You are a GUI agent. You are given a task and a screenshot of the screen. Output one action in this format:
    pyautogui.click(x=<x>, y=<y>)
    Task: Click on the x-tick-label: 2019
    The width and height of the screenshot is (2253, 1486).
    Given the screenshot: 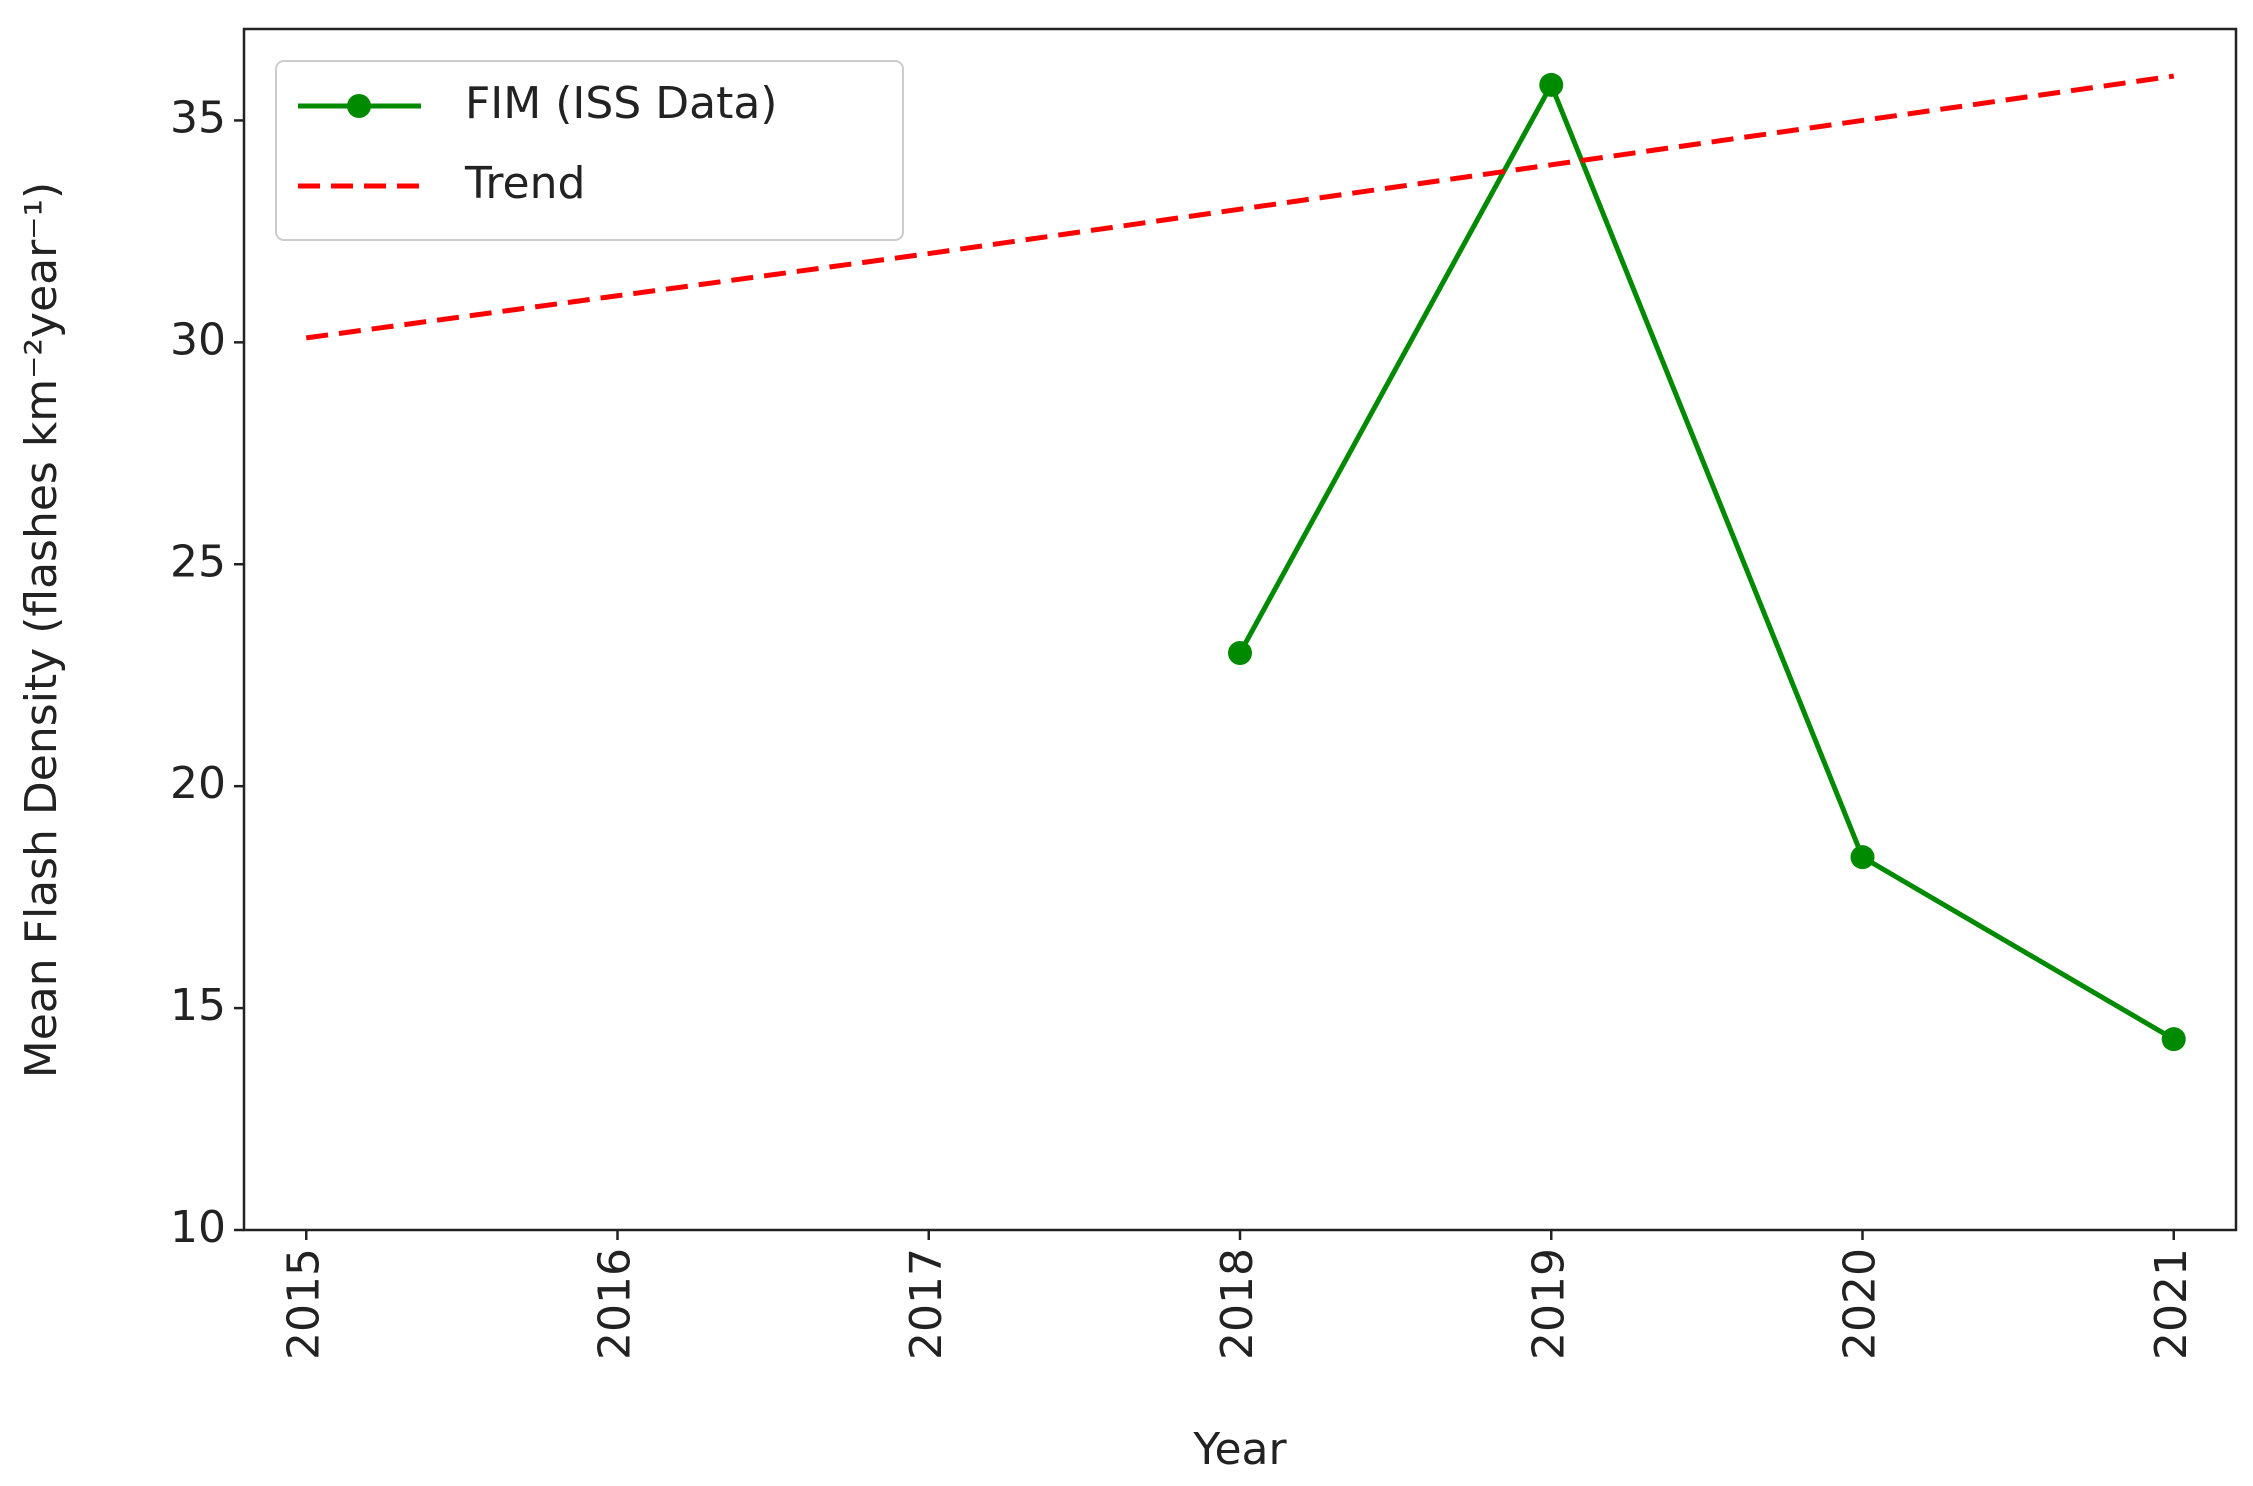 What is the action you would take?
    pyautogui.click(x=1548, y=1304)
    